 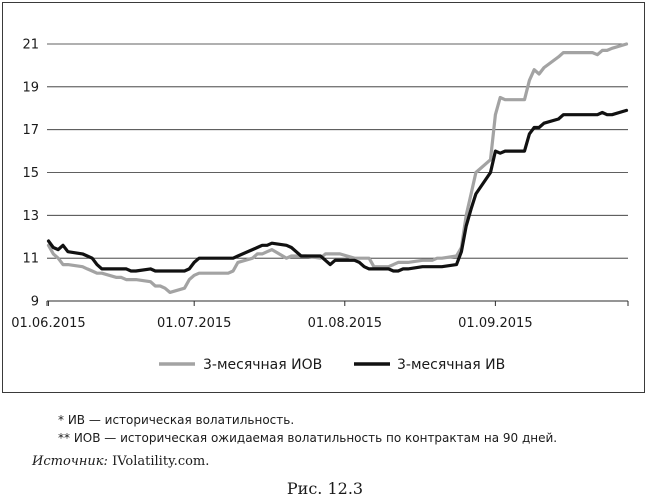 What do you see at coordinates (30, 130) in the screenshot?
I see `y-tick-label: 17` at bounding box center [30, 130].